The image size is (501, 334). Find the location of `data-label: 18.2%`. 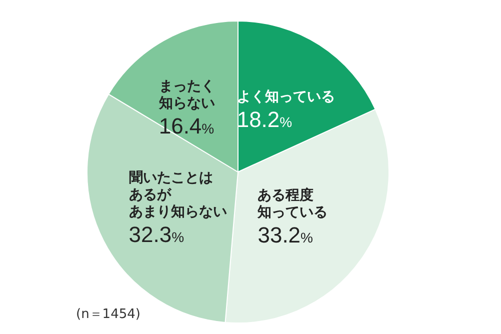

data-label: 18.2% is located at coordinates (264, 119).